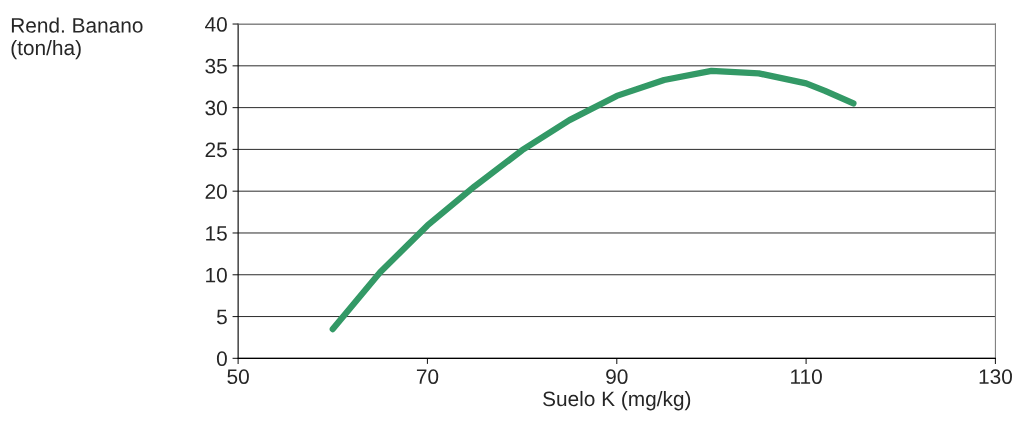 The image size is (1022, 437). What do you see at coordinates (216, 275) in the screenshot?
I see `y-tick-label: 10` at bounding box center [216, 275].